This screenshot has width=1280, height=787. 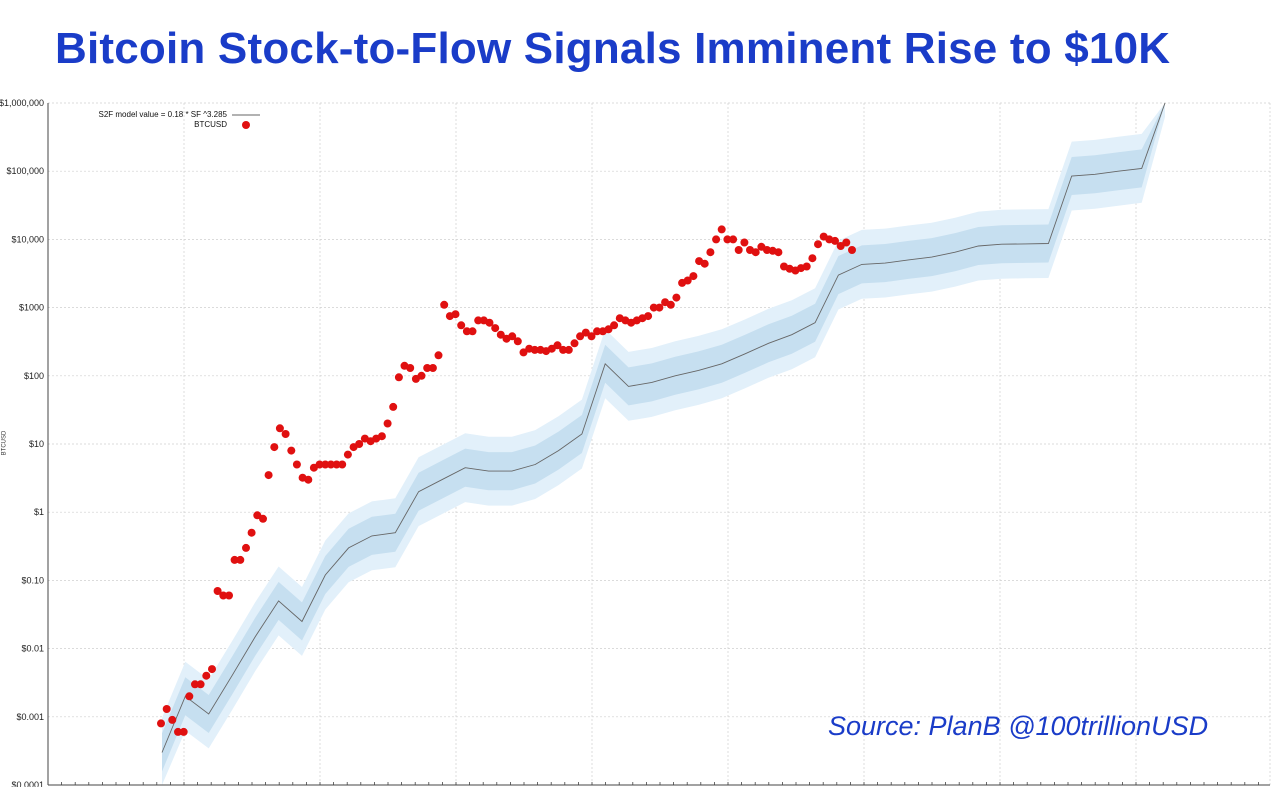 What do you see at coordinates (31, 308) in the screenshot?
I see `y-tick-label: $1000` at bounding box center [31, 308].